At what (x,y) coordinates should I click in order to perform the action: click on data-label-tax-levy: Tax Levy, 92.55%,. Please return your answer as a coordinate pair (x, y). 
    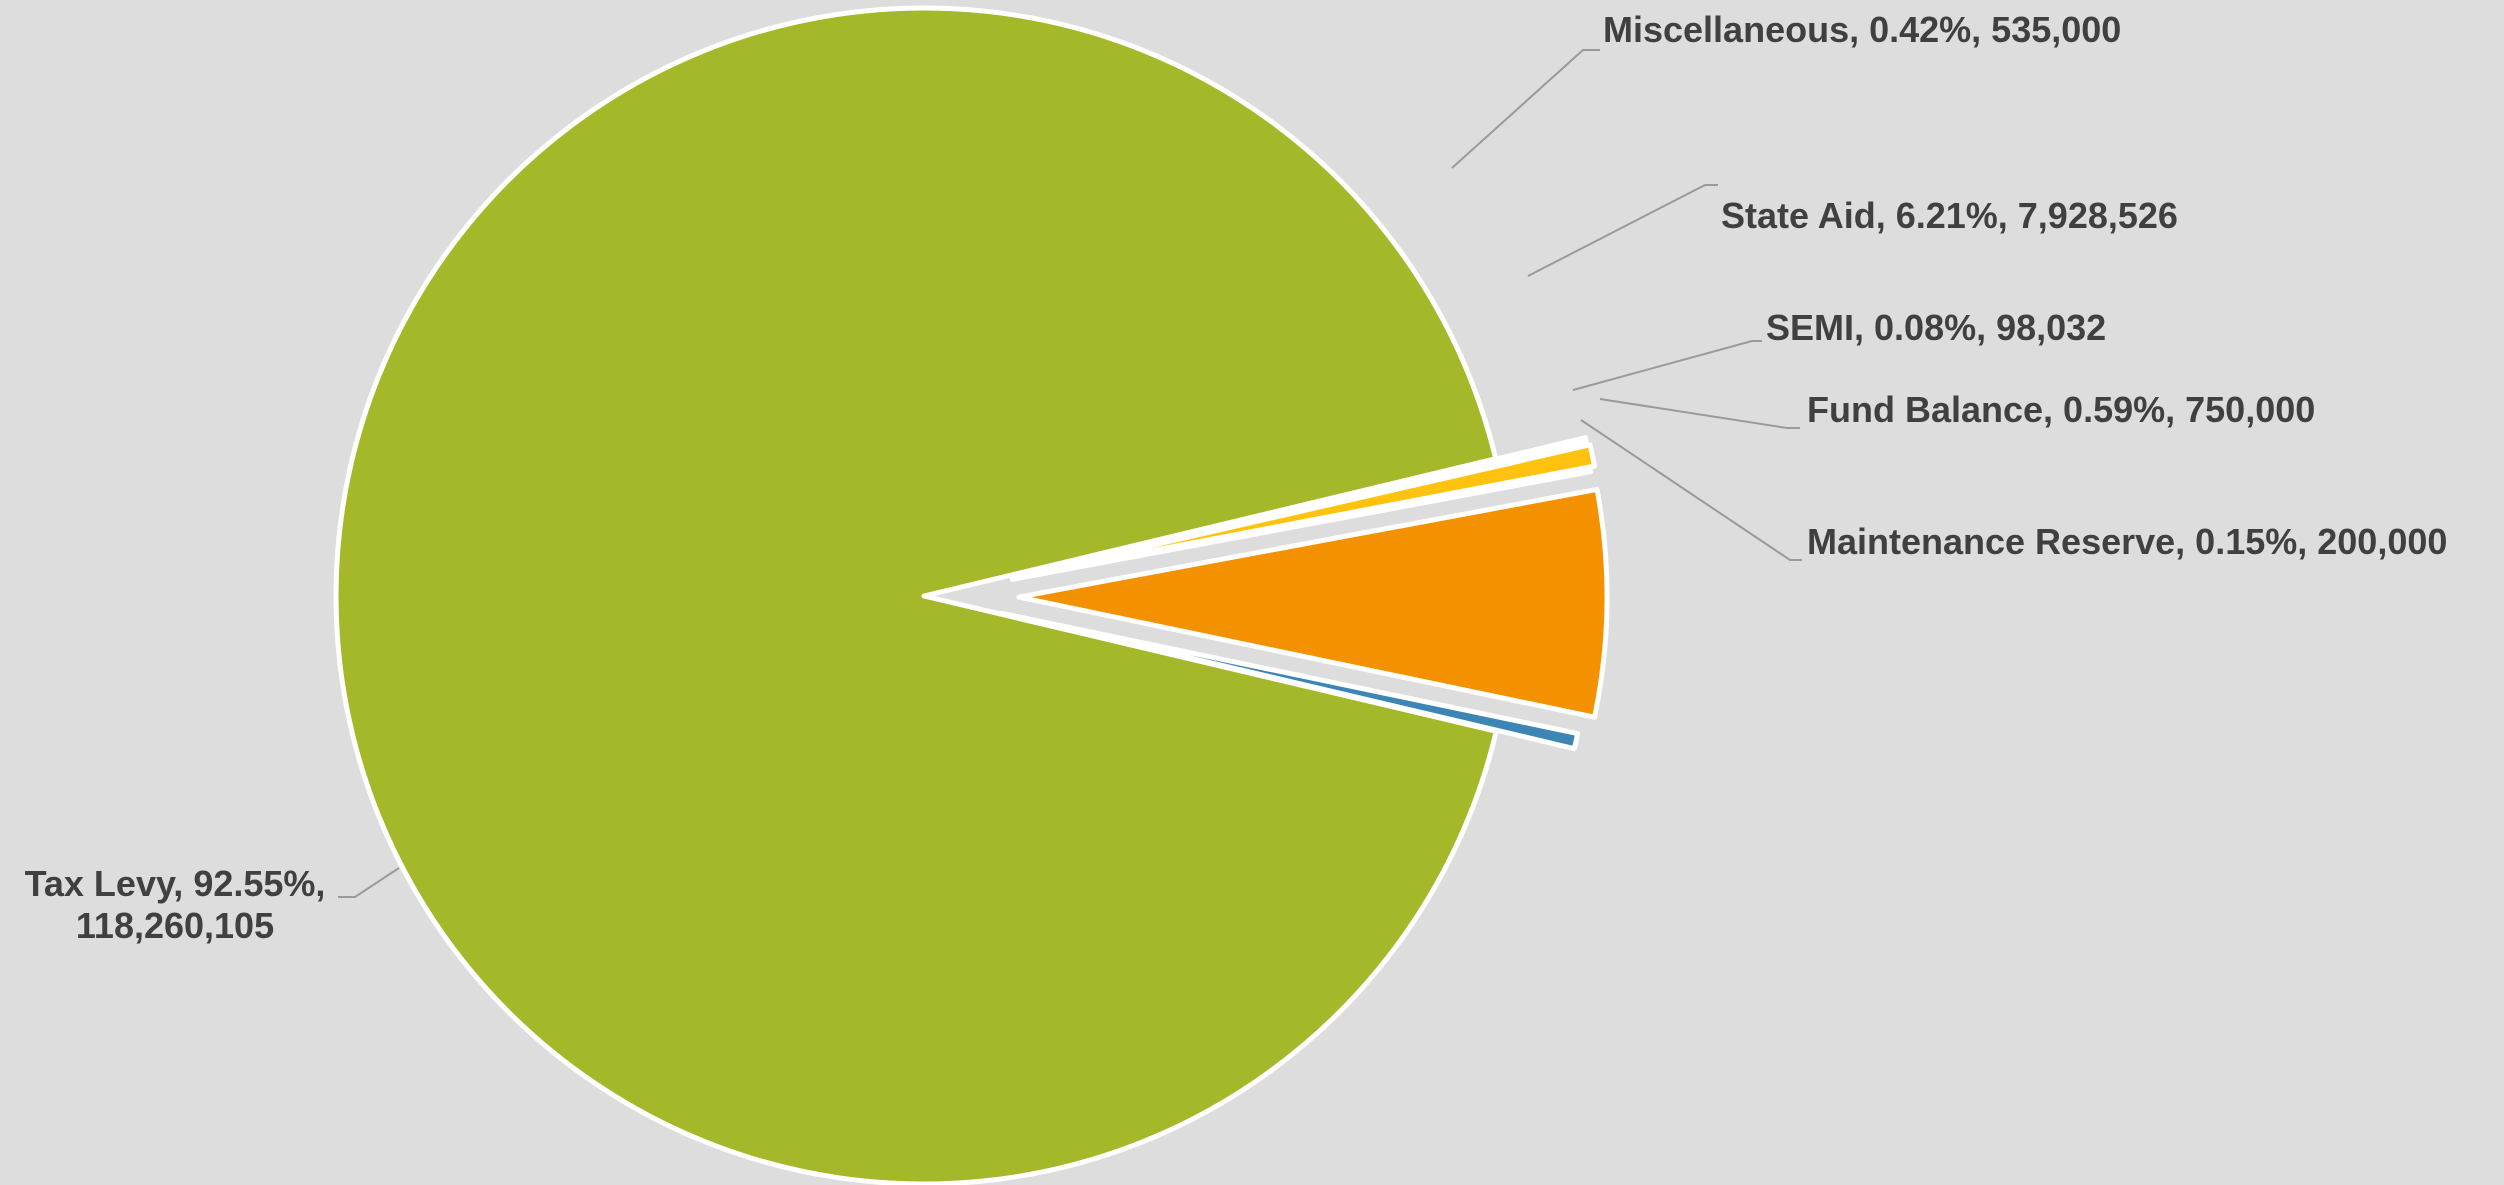
    Looking at the image, I should click on (175, 883).